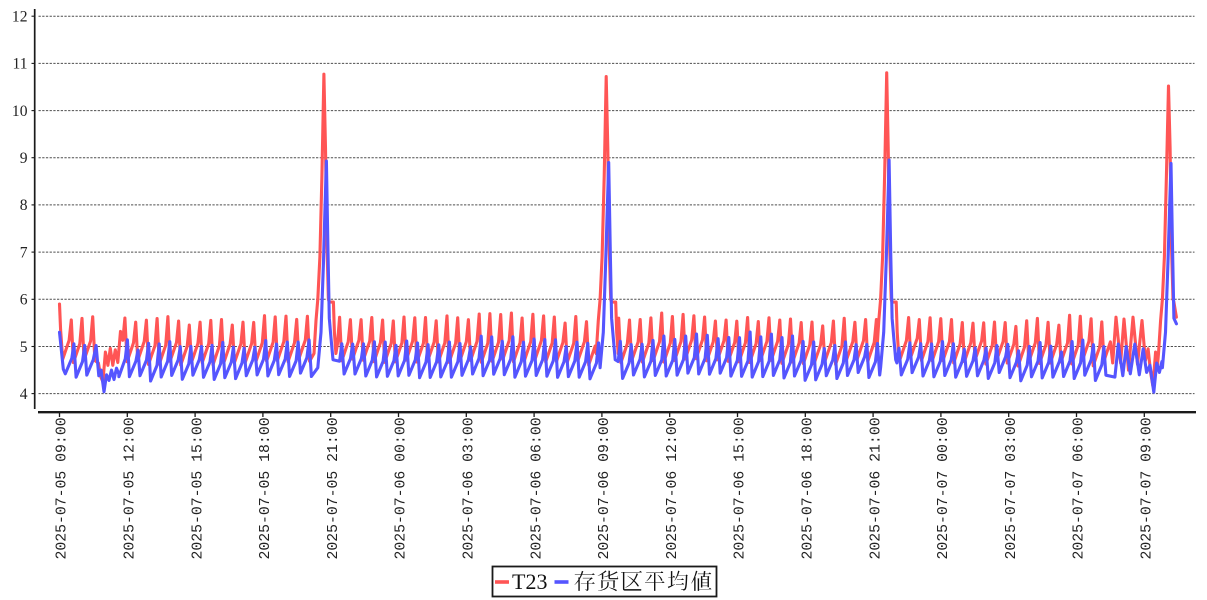 This screenshot has height=600, width=1207. I want to click on svg-text: 2025-07-05 15:00, so click(198, 488).